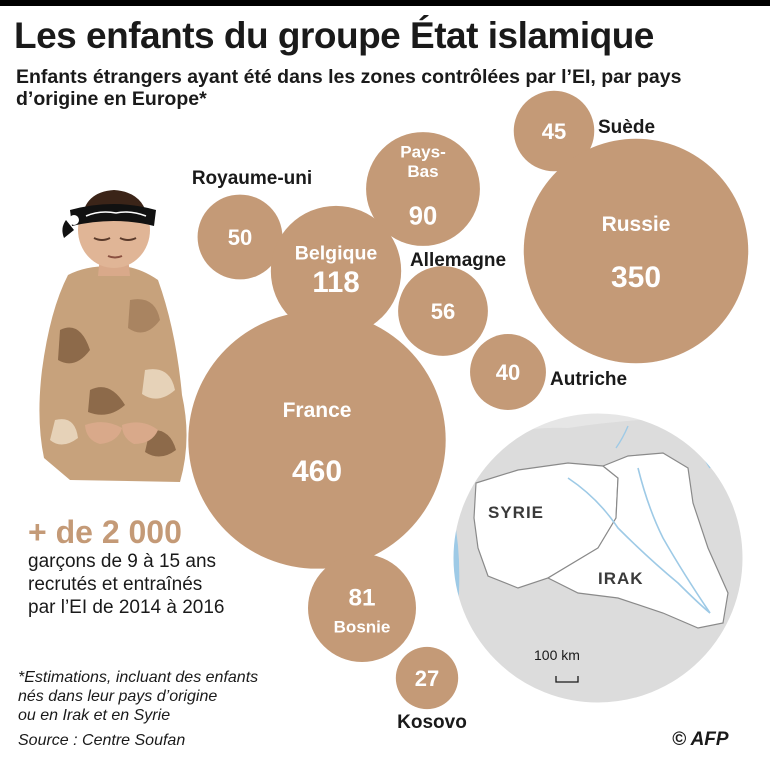  I want to click on map-inset: SYRIE IRAK 100 km, so click(598, 558).